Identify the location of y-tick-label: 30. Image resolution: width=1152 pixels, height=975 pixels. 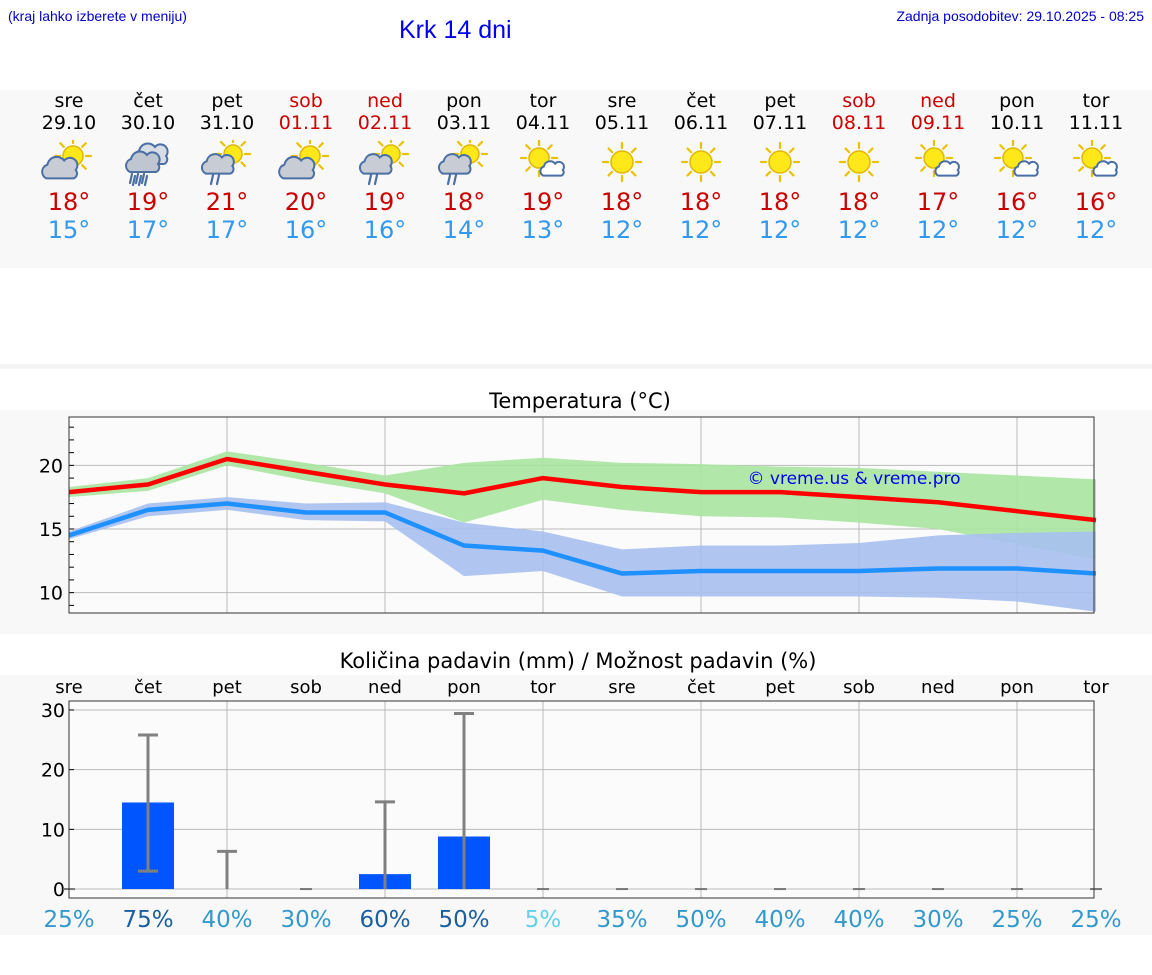
(53, 711).